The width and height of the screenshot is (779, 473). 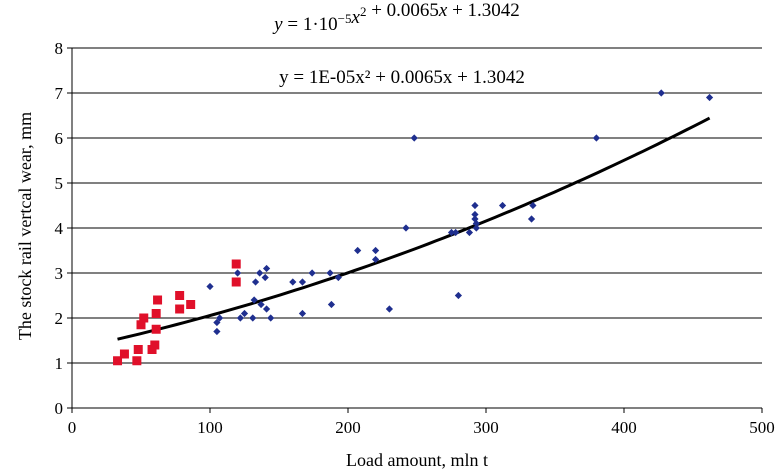 I want to click on y-tick-label: 1, so click(x=59, y=363).